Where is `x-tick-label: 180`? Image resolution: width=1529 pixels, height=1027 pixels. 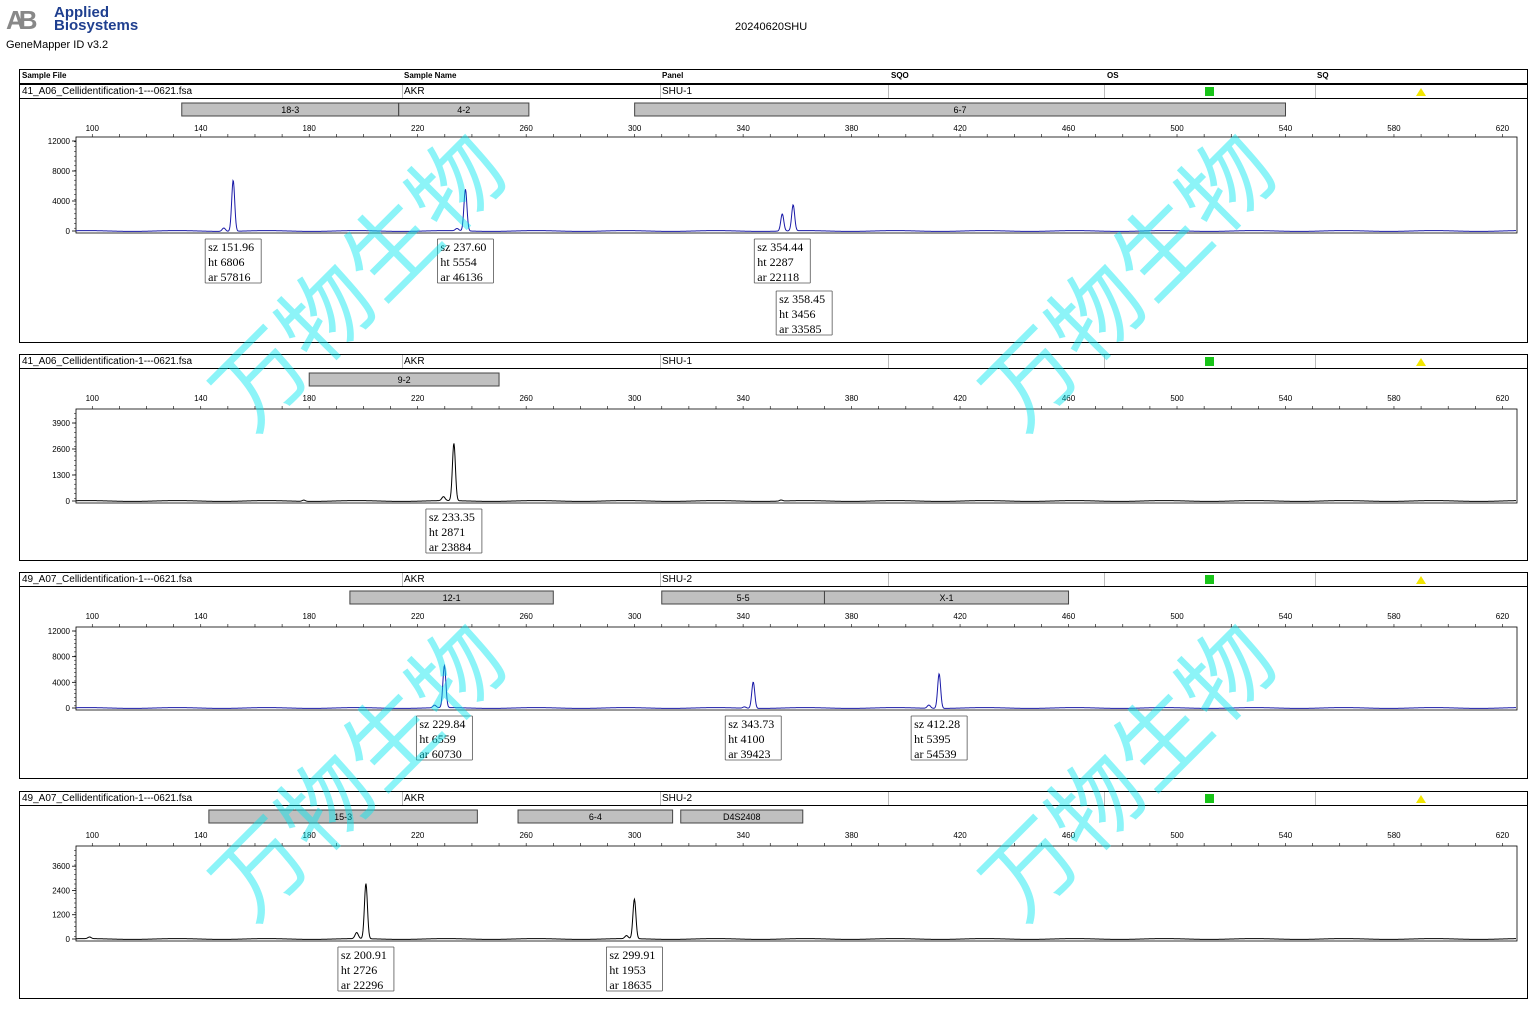 x-tick-label: 180 is located at coordinates (310, 616).